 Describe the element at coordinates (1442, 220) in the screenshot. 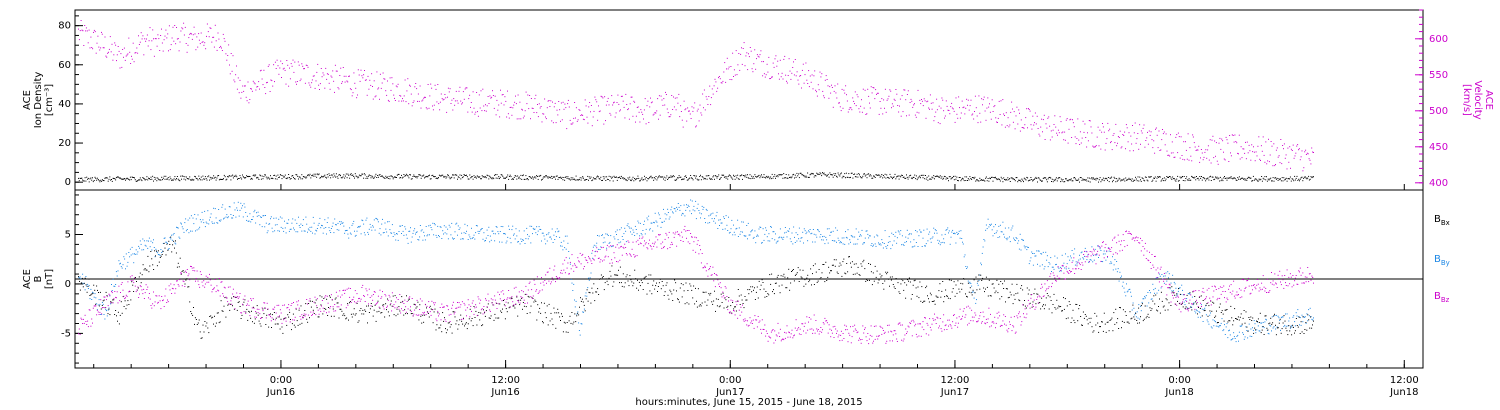

I see `legend-bx: BBx` at that location.